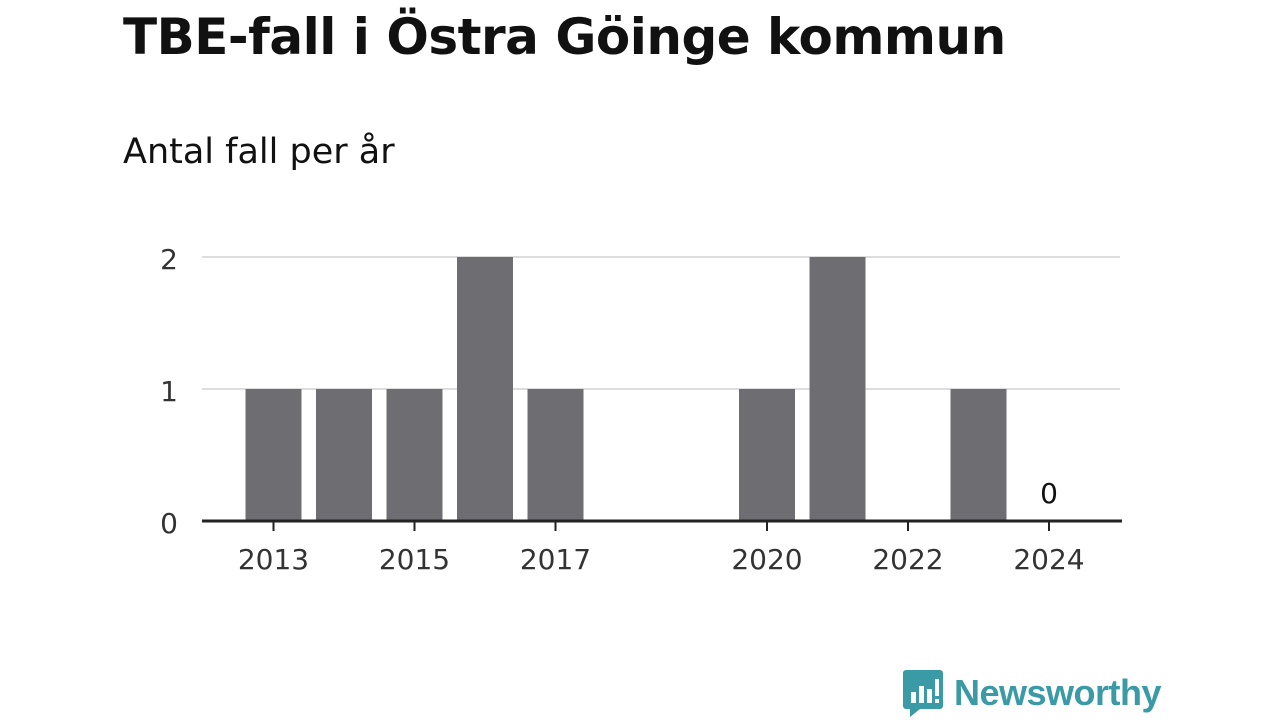 Image resolution: width=1280 pixels, height=720 pixels. I want to click on bar-2013, so click(273, 455).